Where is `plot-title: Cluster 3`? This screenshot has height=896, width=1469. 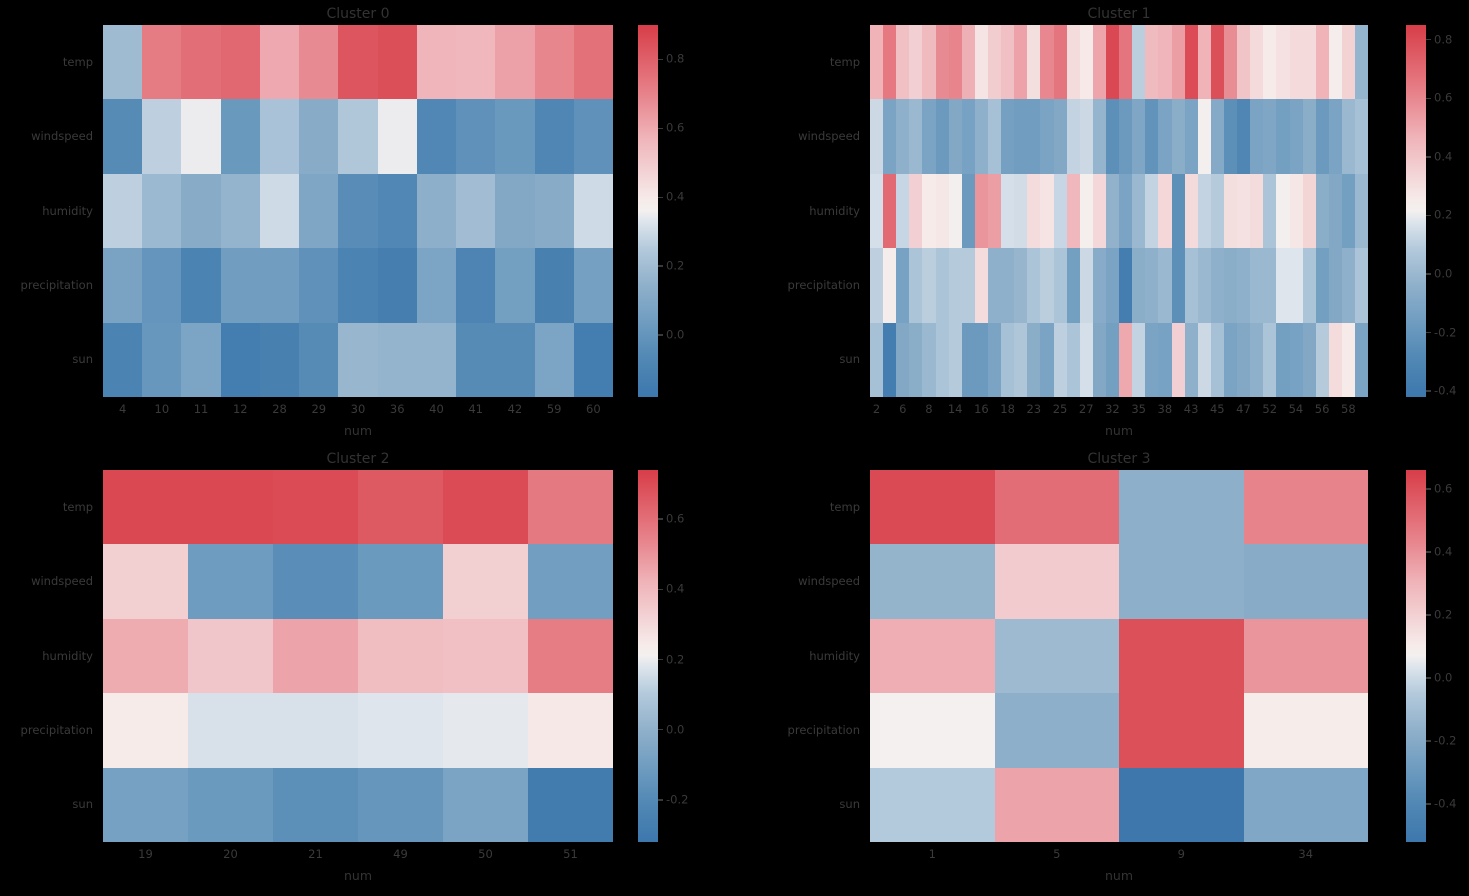
plot-title: Cluster 3 is located at coordinates (1119, 459).